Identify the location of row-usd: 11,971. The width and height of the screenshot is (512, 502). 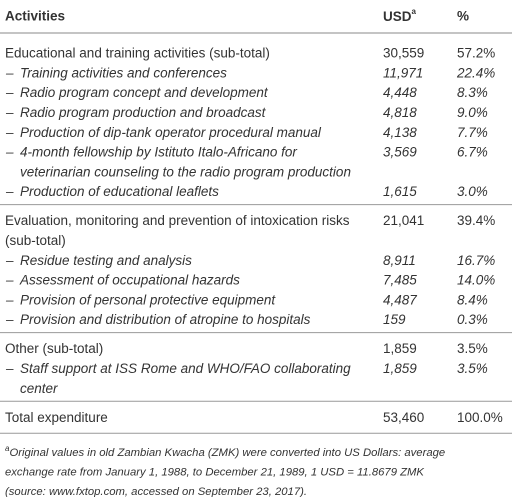
(403, 72).